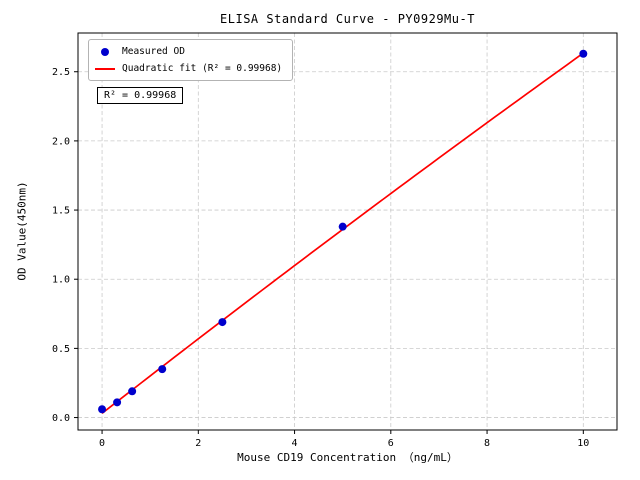 Image resolution: width=640 pixels, height=480 pixels. Describe the element at coordinates (61, 418) in the screenshot. I see `y-tick-label: 0.0` at that location.